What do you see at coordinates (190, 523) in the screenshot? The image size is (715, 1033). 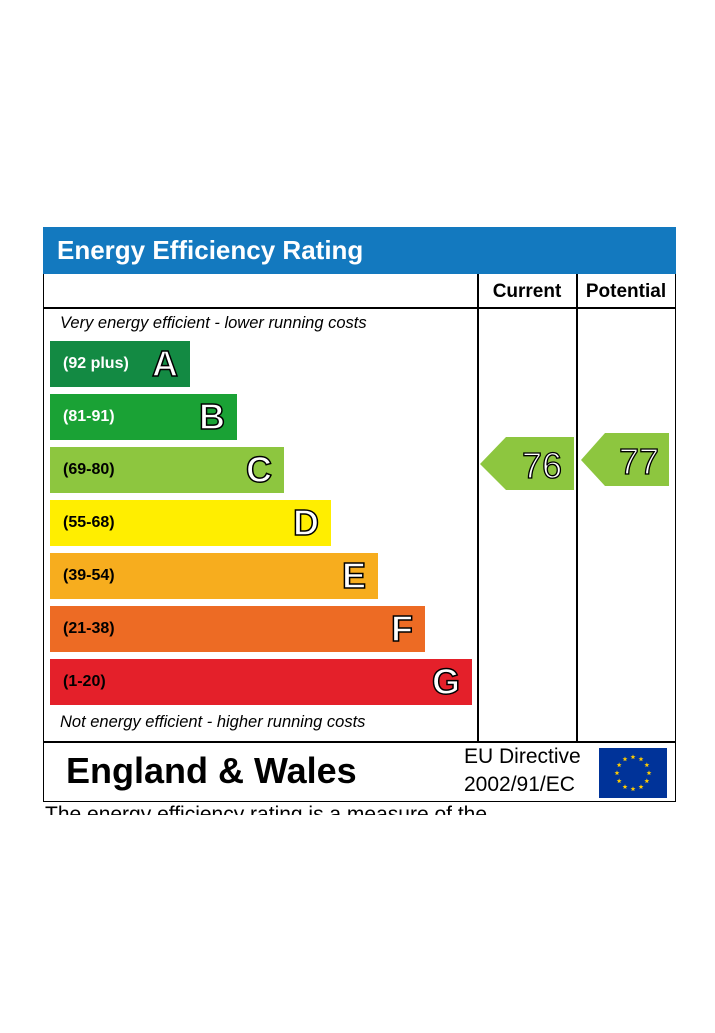 I see `band-d: (55-68) D` at bounding box center [190, 523].